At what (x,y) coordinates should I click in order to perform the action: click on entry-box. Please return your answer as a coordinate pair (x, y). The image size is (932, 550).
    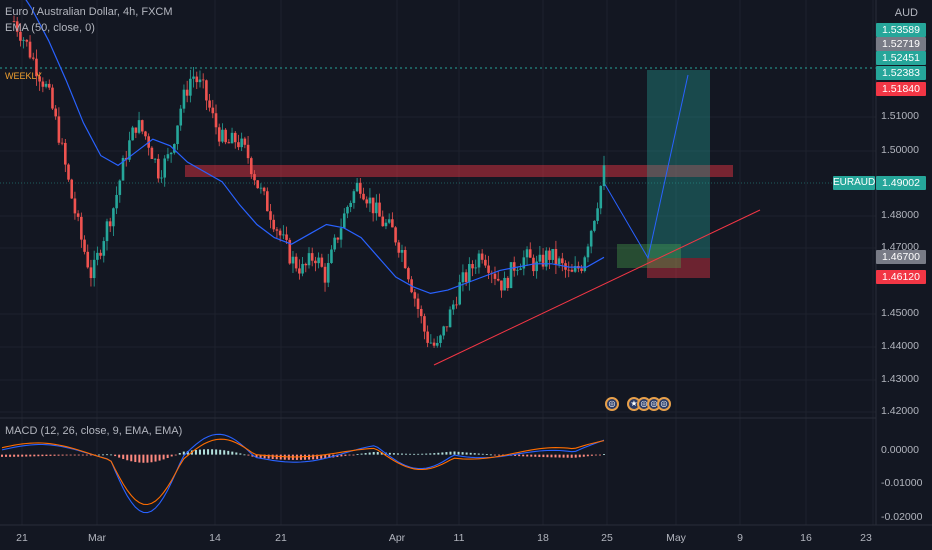
    Looking at the image, I should click on (649, 256).